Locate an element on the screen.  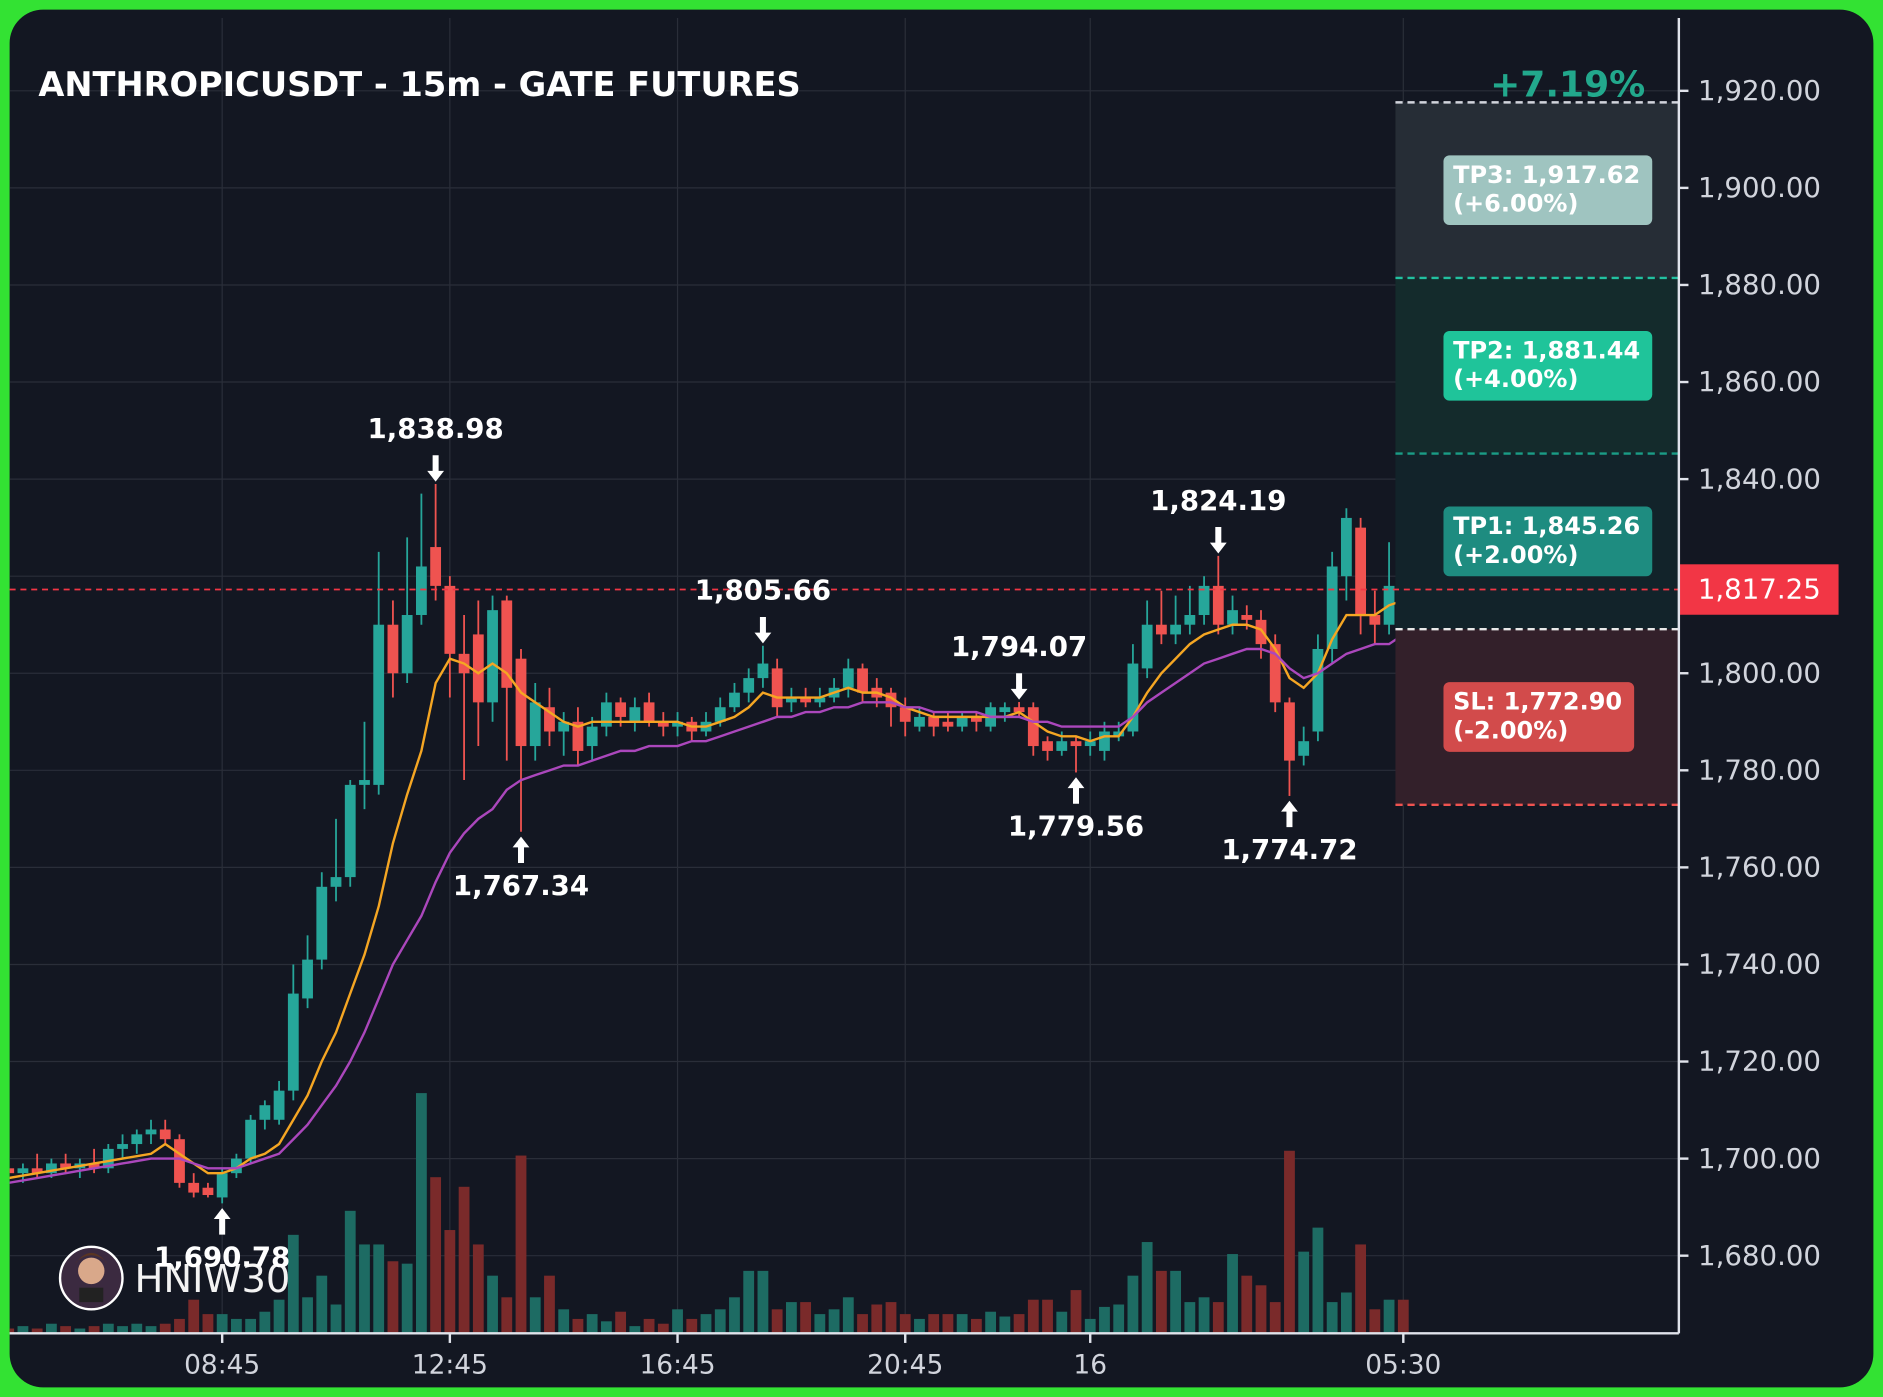
y-tick-label: 1,880.00 is located at coordinates (1759, 284).